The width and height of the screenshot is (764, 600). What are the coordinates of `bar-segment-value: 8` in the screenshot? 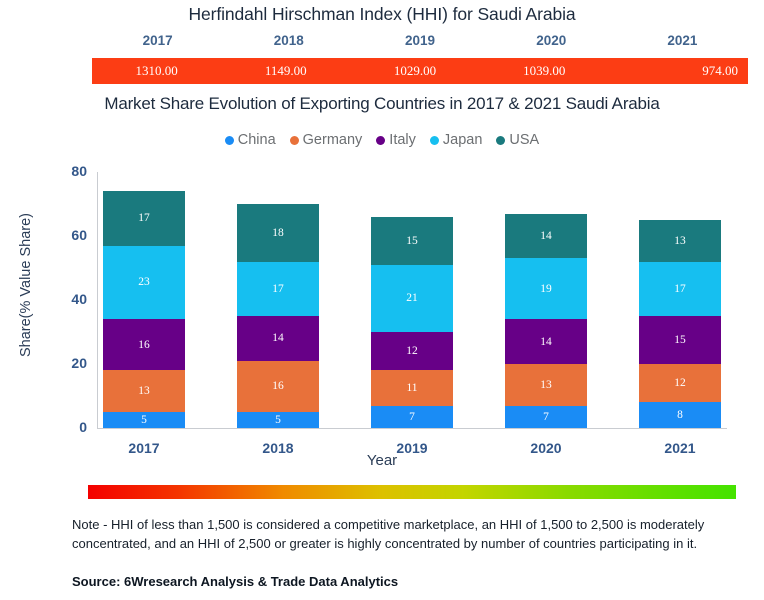 It's located at (680, 415).